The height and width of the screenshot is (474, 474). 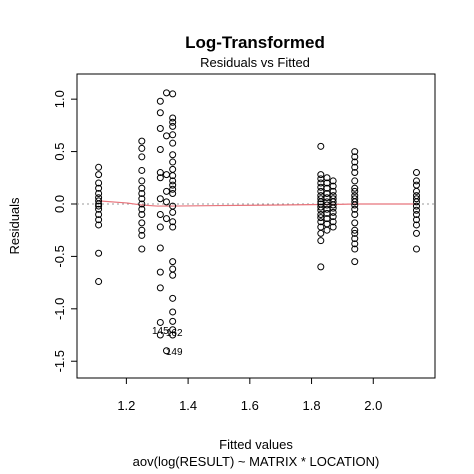 What do you see at coordinates (255, 42) in the screenshot?
I see `chart-title: Log-Transformed` at bounding box center [255, 42].